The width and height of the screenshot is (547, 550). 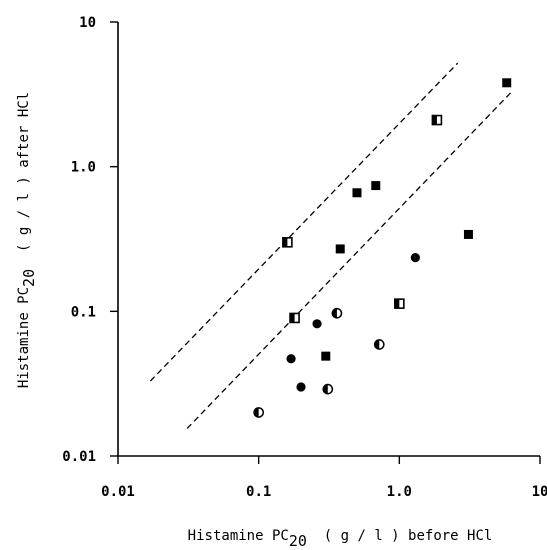 I want to click on x-axis-label: Histamine PC20 ( g / l ) before HCl, so click(x=340, y=539).